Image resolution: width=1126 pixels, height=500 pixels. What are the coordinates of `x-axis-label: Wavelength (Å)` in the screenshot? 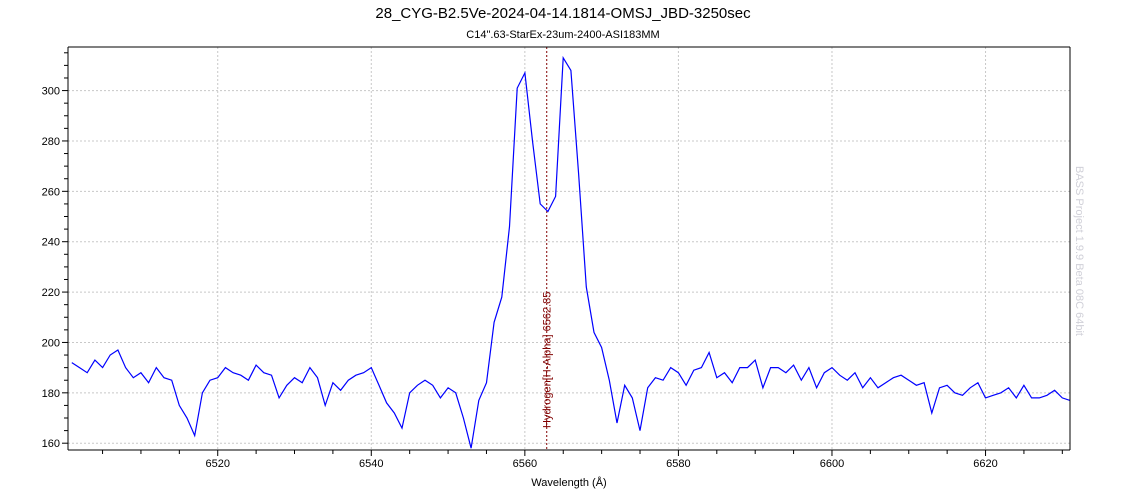 It's located at (568, 482).